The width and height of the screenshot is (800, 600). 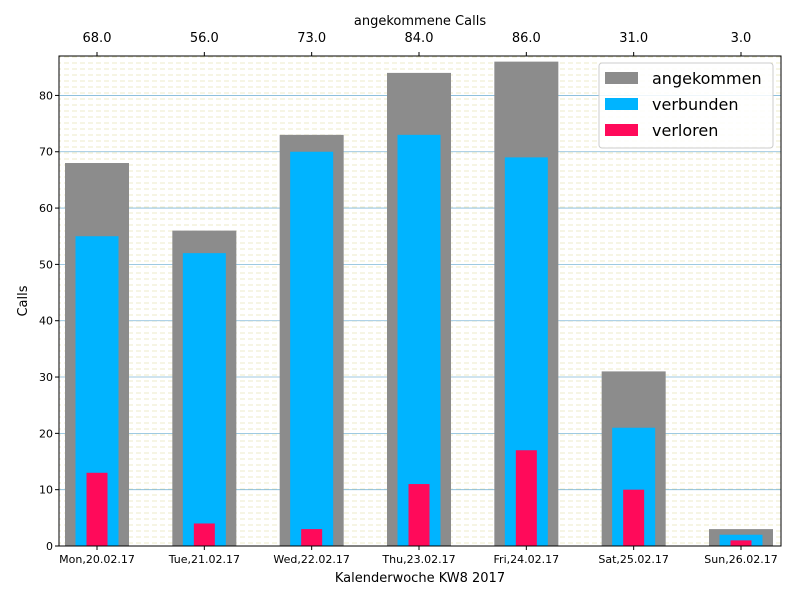 What do you see at coordinates (204, 559) in the screenshot?
I see `x-tick-label: Tue,21.02.17` at bounding box center [204, 559].